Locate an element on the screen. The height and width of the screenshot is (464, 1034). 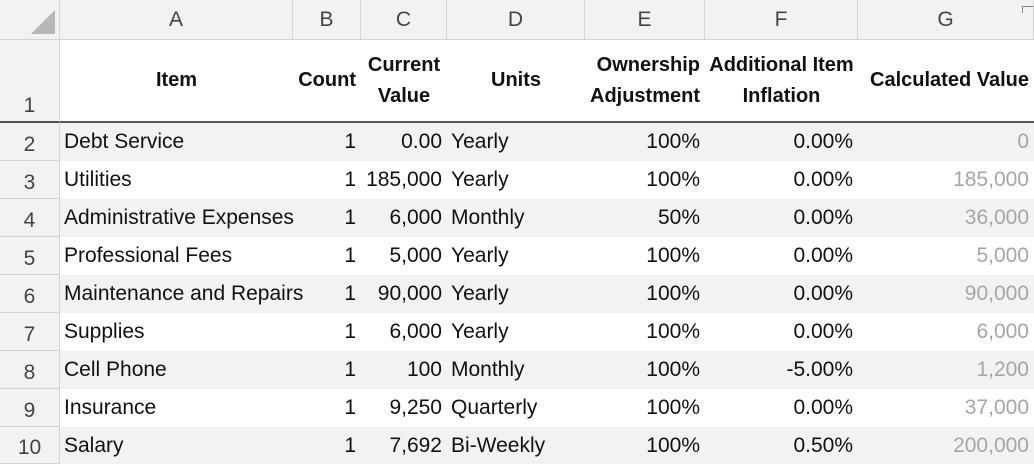
header-label-line2: Inflation is located at coordinates (781, 95).